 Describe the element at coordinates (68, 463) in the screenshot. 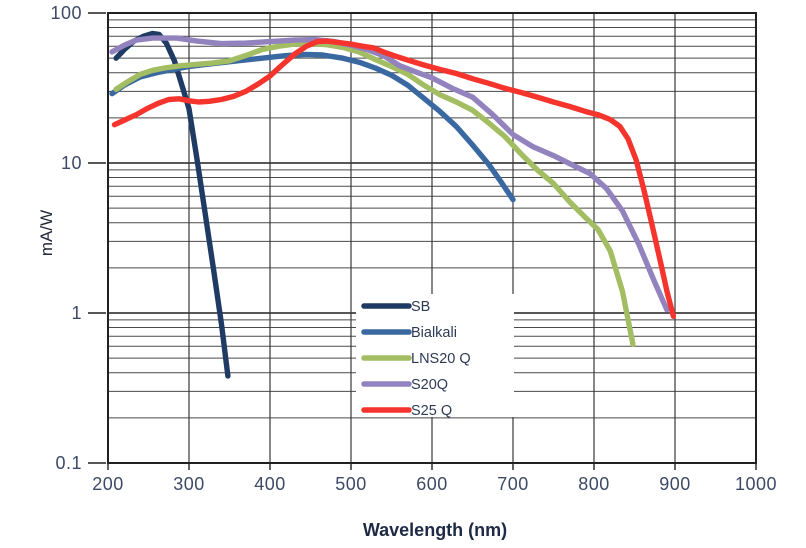

I see `y-tick-0-1: 0.1` at that location.